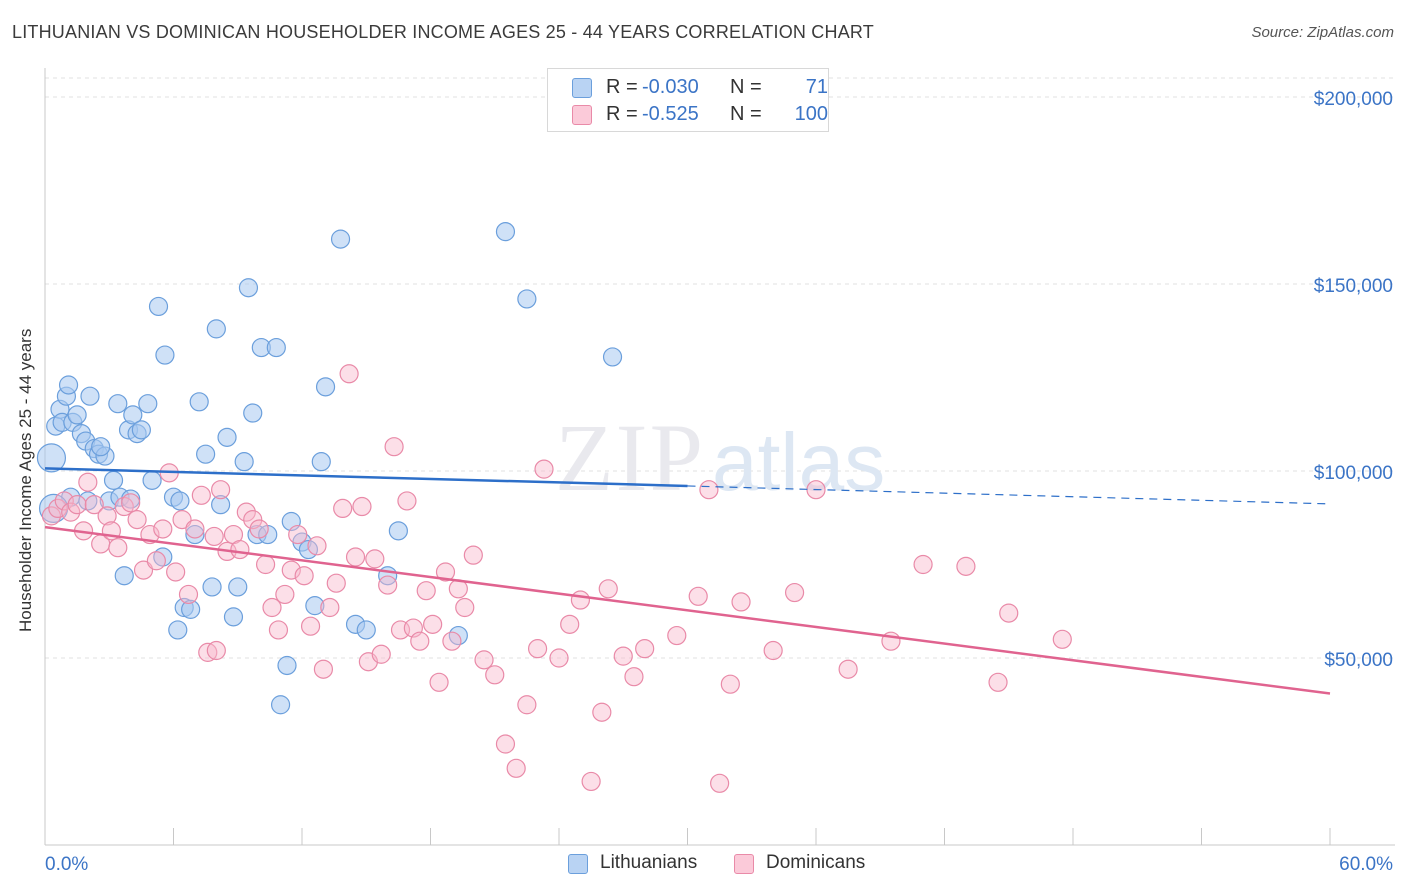  Describe the element at coordinates (1322, 32) in the screenshot. I see `source-label: Source: ZipAtlas.com` at that location.